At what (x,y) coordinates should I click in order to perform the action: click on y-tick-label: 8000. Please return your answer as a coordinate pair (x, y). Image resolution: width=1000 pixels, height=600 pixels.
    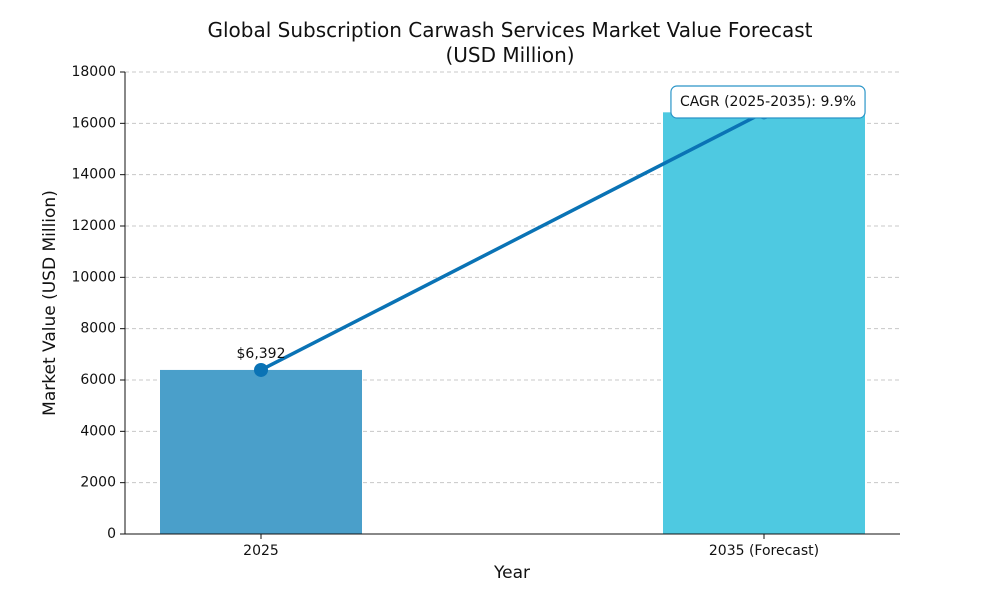
    Looking at the image, I should click on (98, 329).